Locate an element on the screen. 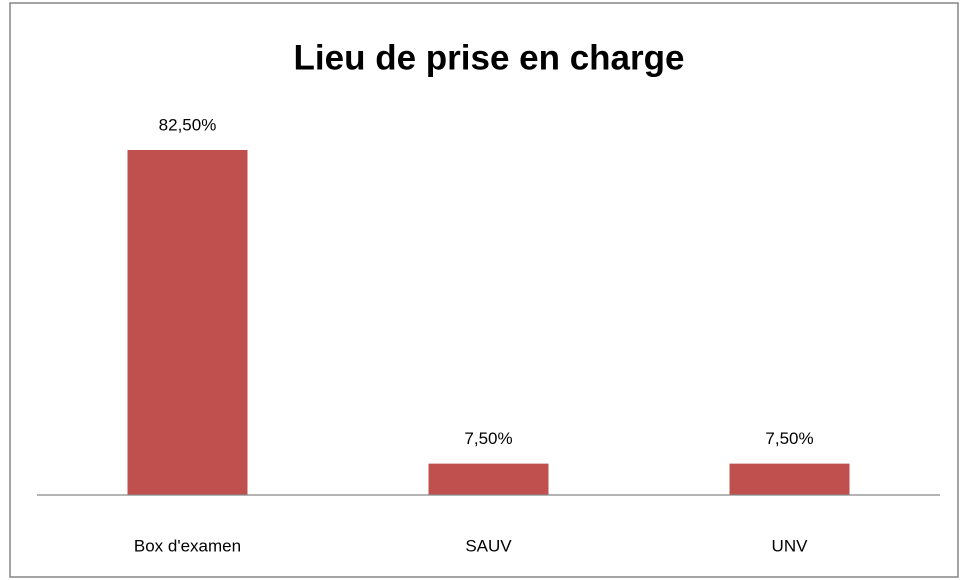  x-tick-label: Box d'examen is located at coordinates (187, 545).